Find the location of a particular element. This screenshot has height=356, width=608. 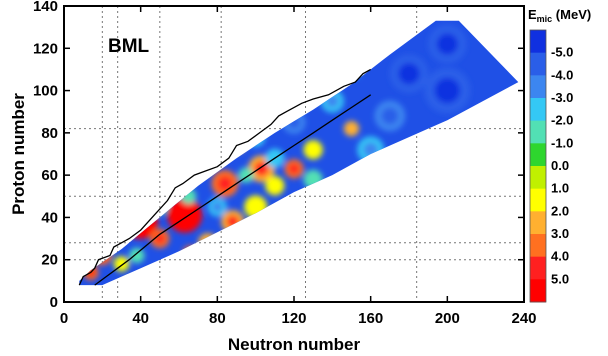

x-tick-label: 120 is located at coordinates (293, 318).